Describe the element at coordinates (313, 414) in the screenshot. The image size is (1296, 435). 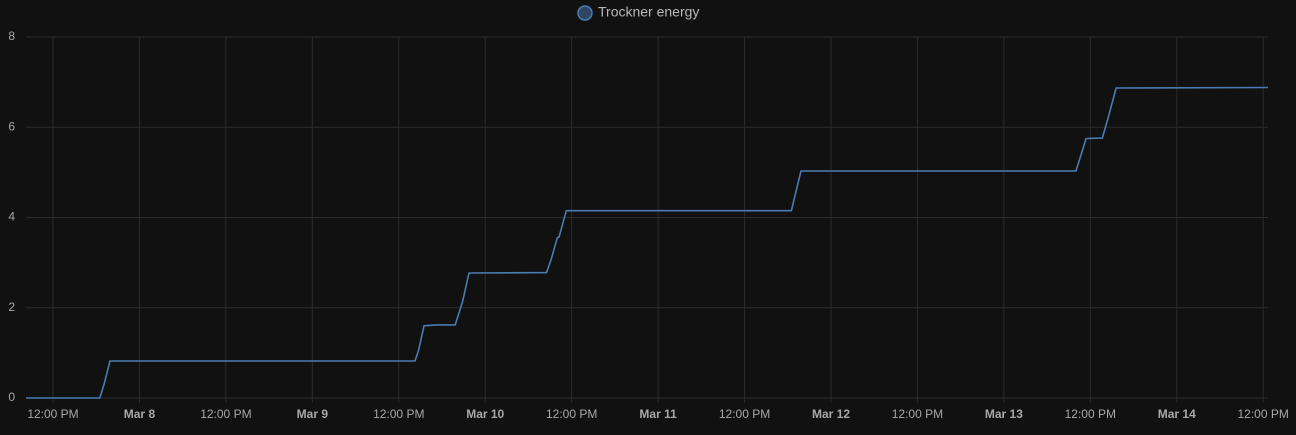
I see `x-tick-label: Mar 9` at that location.